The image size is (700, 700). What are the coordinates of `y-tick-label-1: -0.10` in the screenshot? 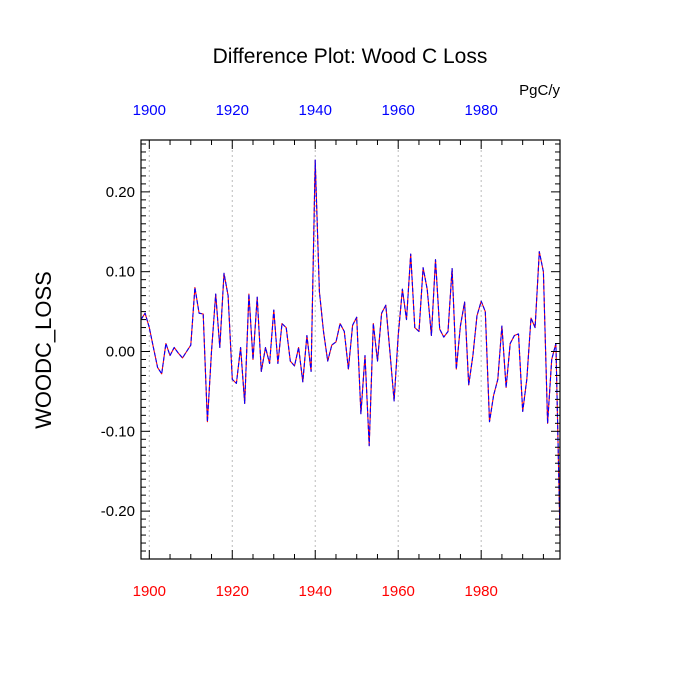 It's located at (118, 431).